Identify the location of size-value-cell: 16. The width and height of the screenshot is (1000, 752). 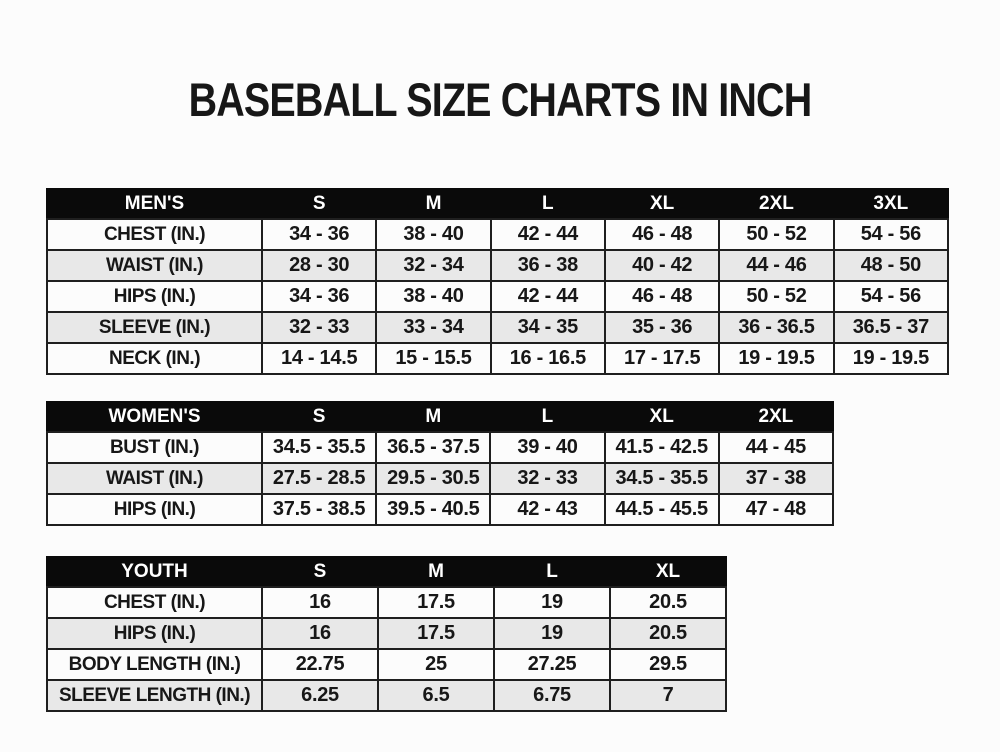
(320, 633).